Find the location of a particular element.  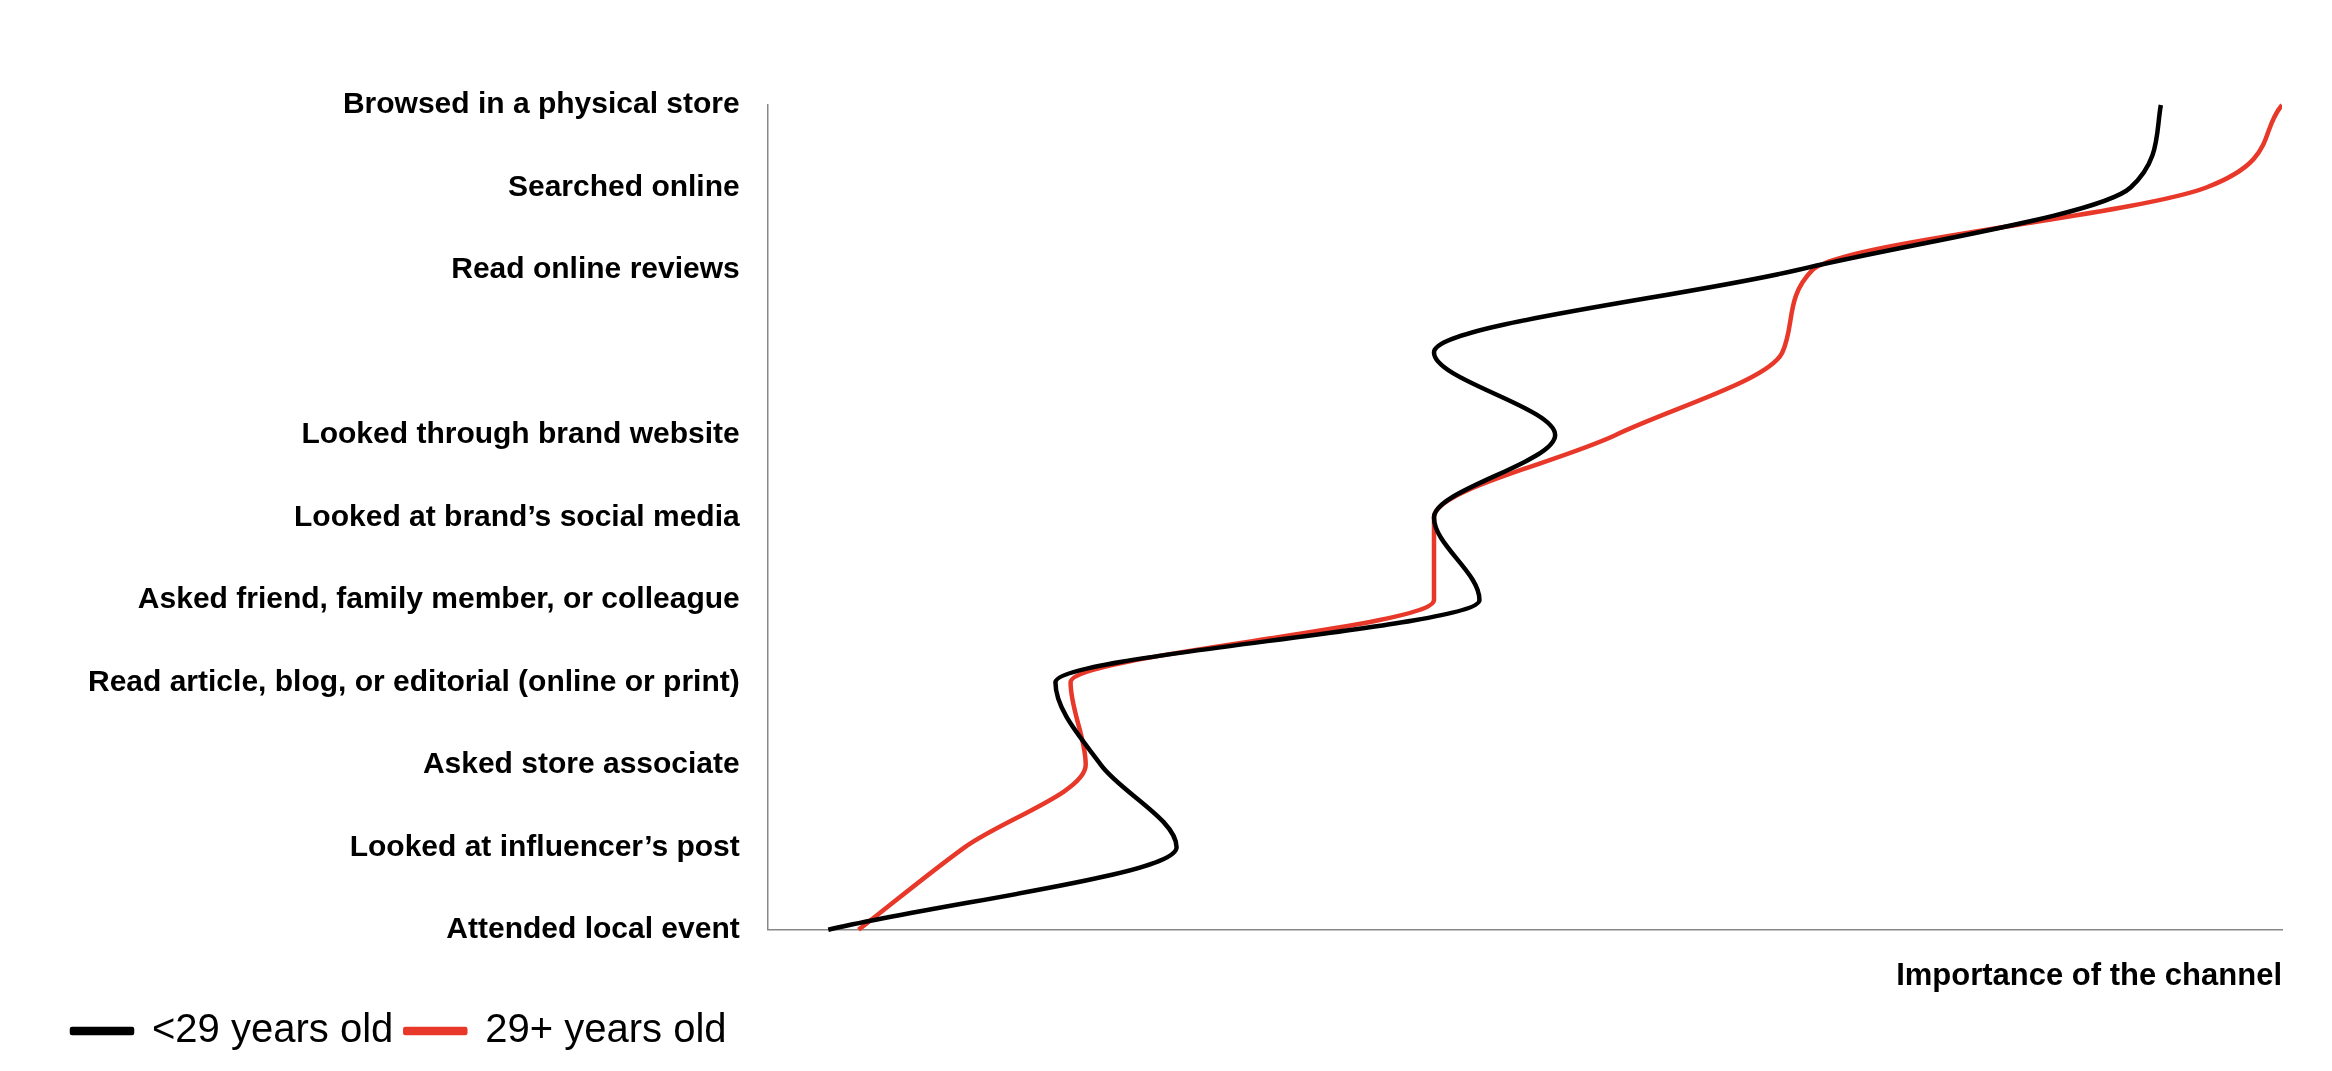

y-tick-label: Looked at brand’s social media is located at coordinates (517, 515).